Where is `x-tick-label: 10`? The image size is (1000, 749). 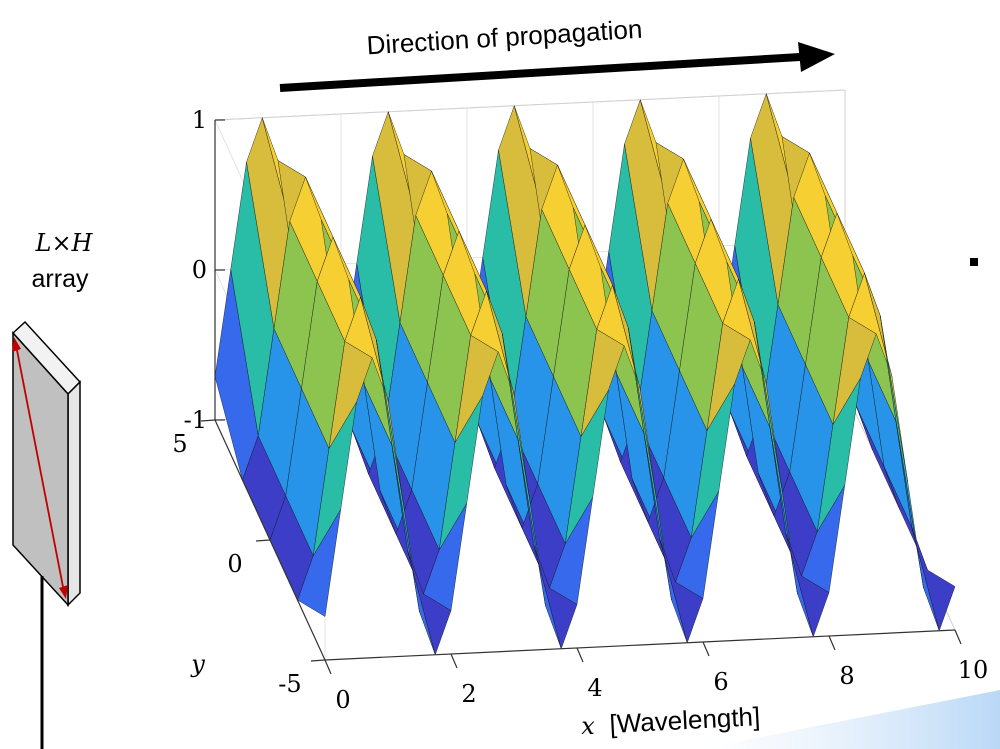 x-tick-label: 10 is located at coordinates (973, 670).